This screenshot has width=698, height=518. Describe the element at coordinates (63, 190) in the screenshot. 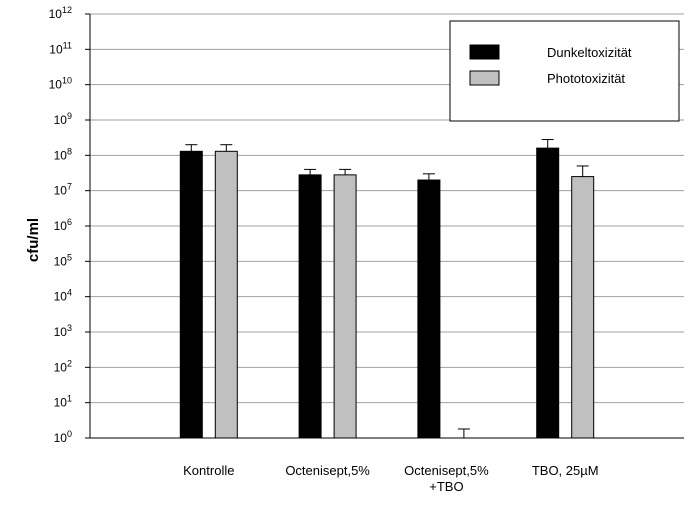

I see `y-tick-label: 10⁷` at that location.